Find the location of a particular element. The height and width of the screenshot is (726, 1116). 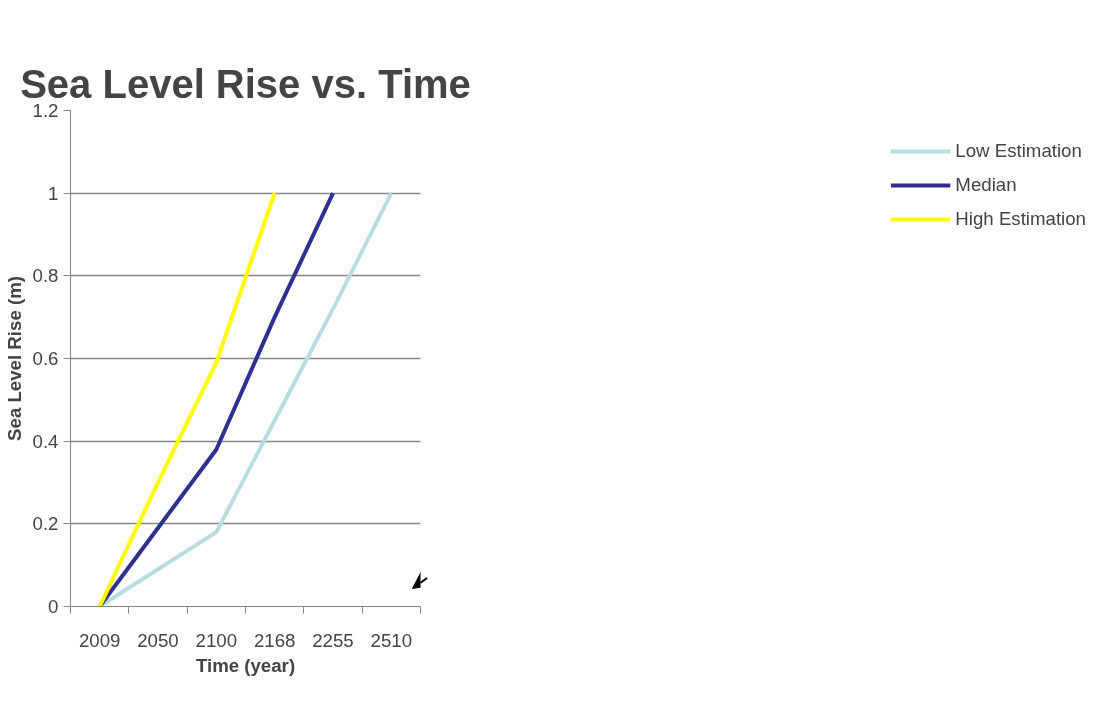

x-tick-label: 2100 is located at coordinates (216, 640).